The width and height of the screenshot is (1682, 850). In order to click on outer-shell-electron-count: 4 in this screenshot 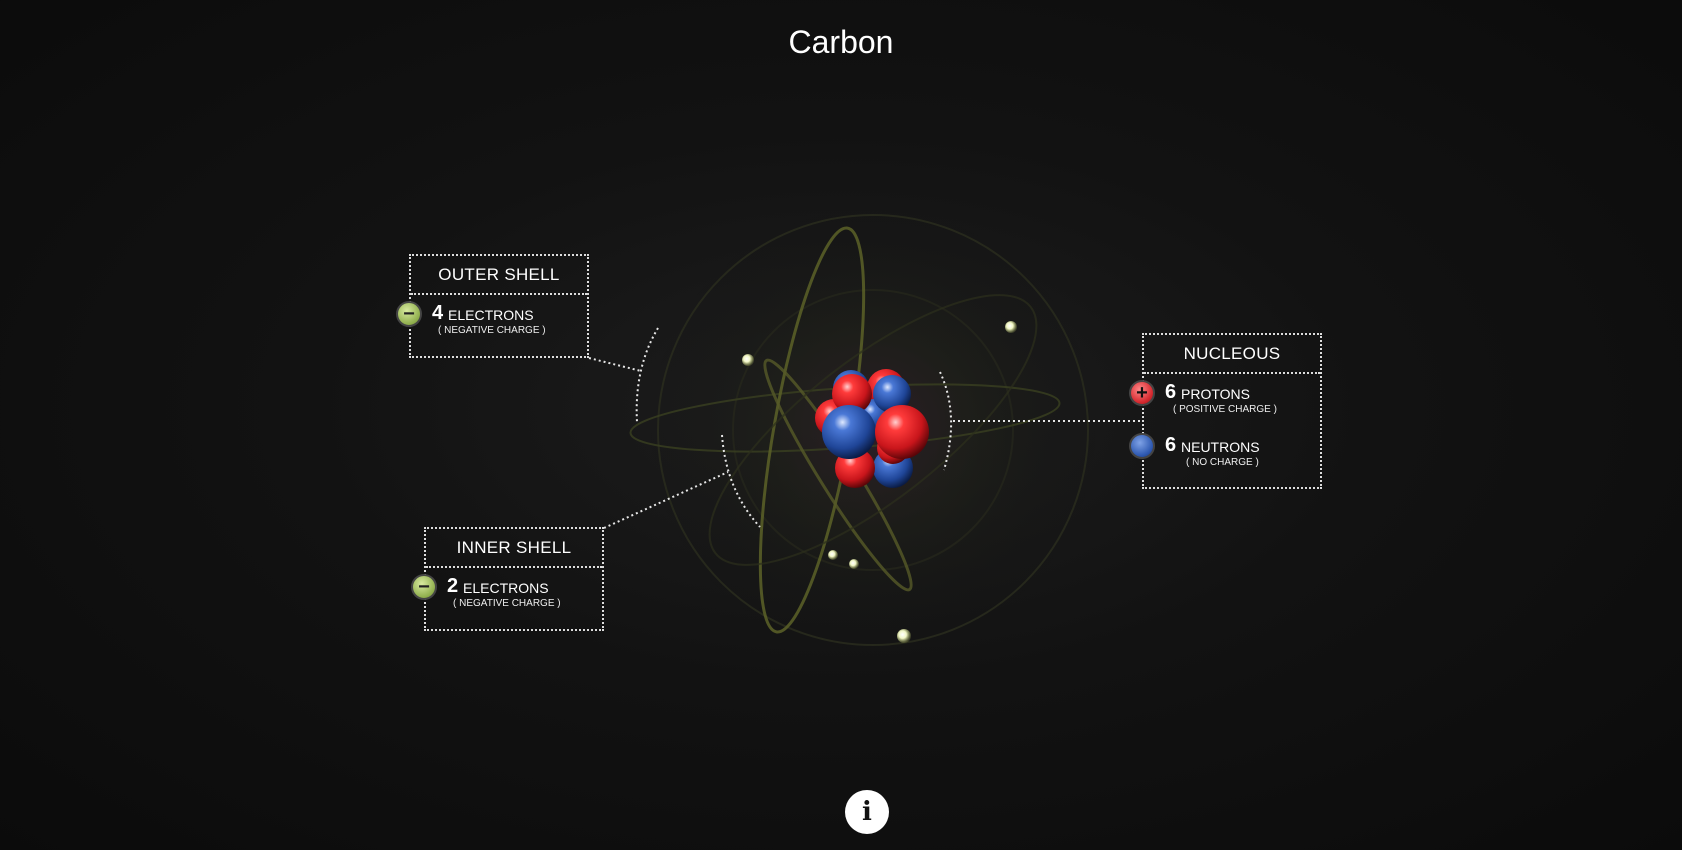, I will do `click(438, 313)`.